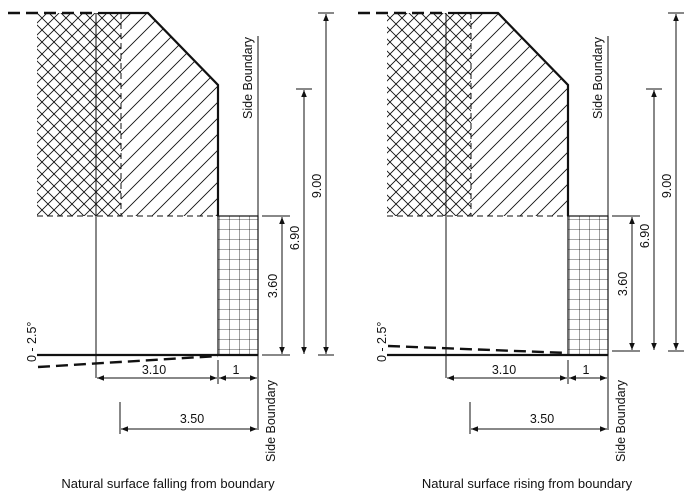  I want to click on panel-caption: Natural surface rising from boundary, so click(527, 483).